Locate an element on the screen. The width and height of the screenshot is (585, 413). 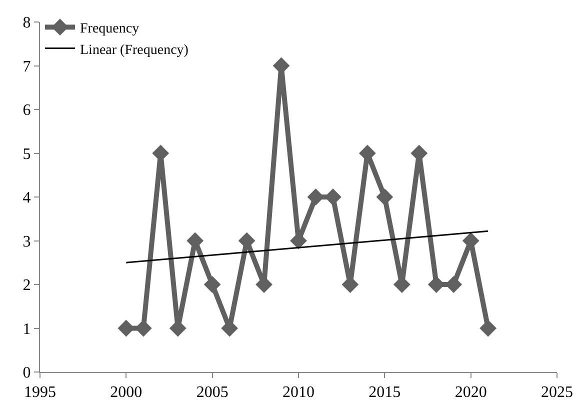
x-tick-label: 2000 is located at coordinates (126, 393).